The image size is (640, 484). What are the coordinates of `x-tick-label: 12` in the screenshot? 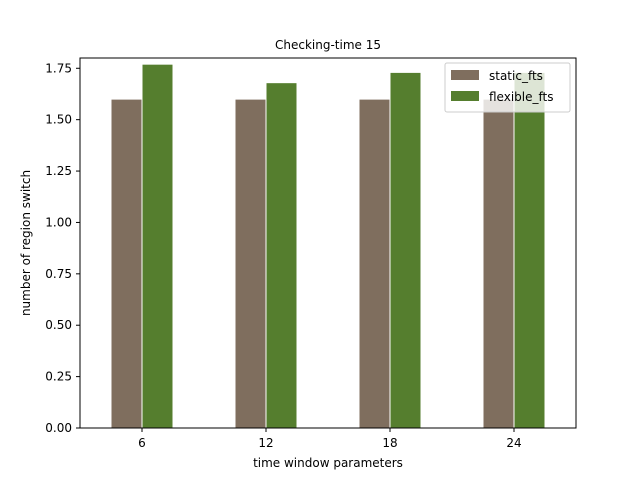 It's located at (265, 443).